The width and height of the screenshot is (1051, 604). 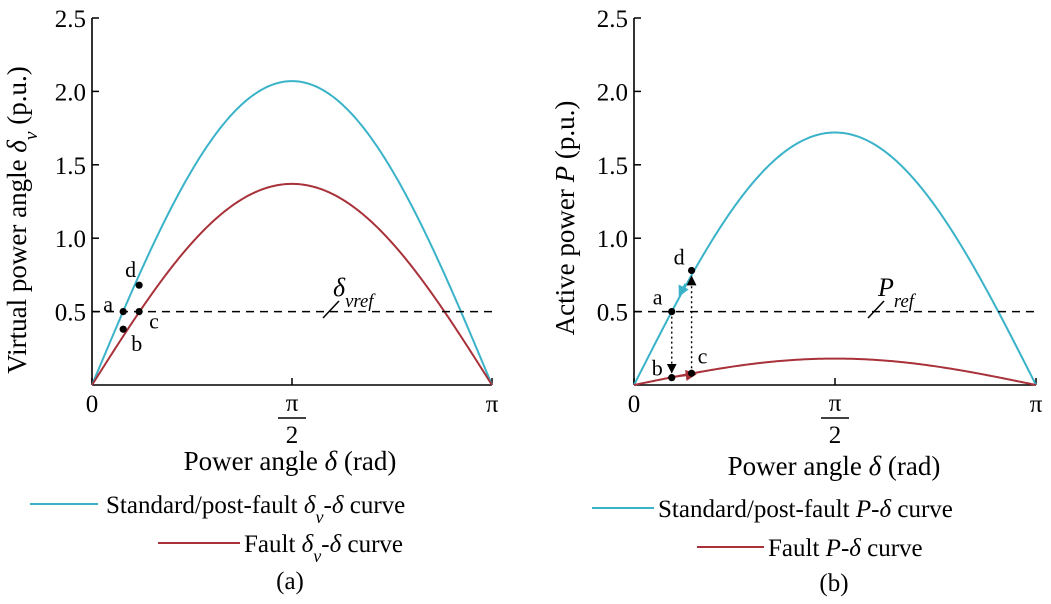 What do you see at coordinates (835, 371) in the screenshot?
I see `panel-b-series-fault-line` at bounding box center [835, 371].